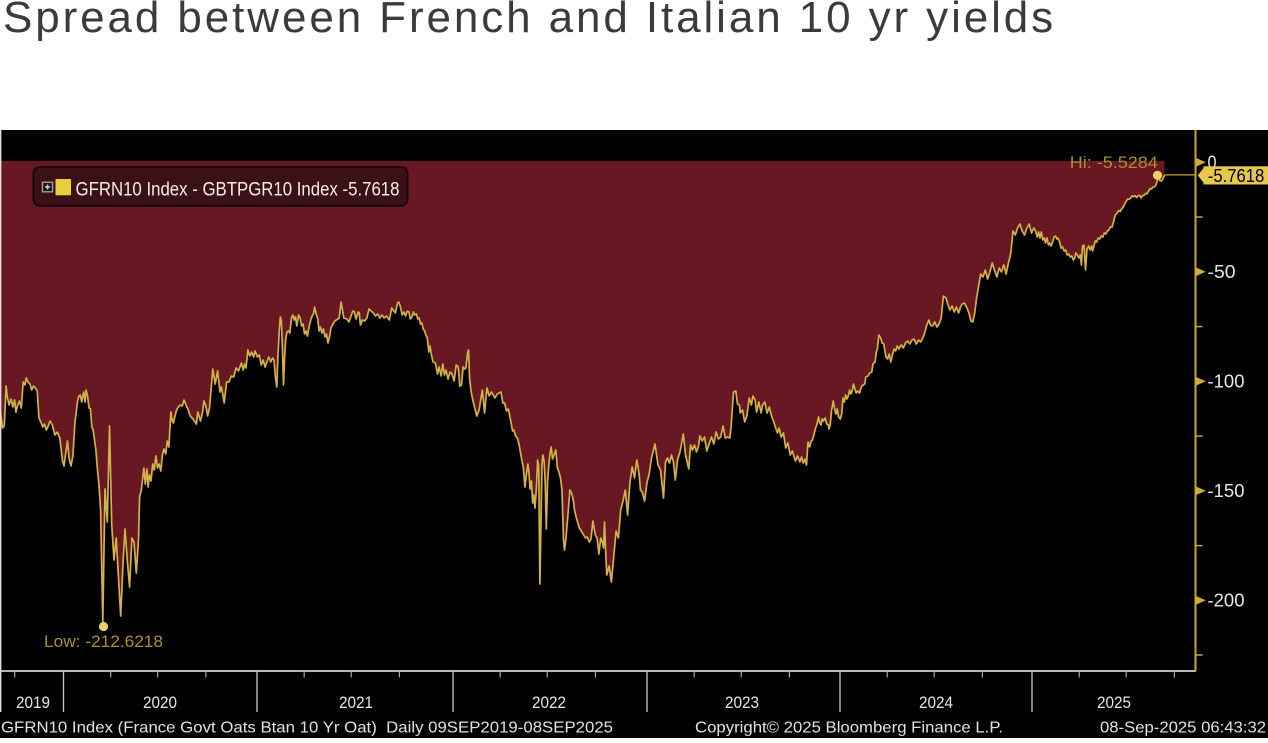 Image resolution: width=1268 pixels, height=743 pixels. I want to click on svg-text: 2020, so click(160, 702).